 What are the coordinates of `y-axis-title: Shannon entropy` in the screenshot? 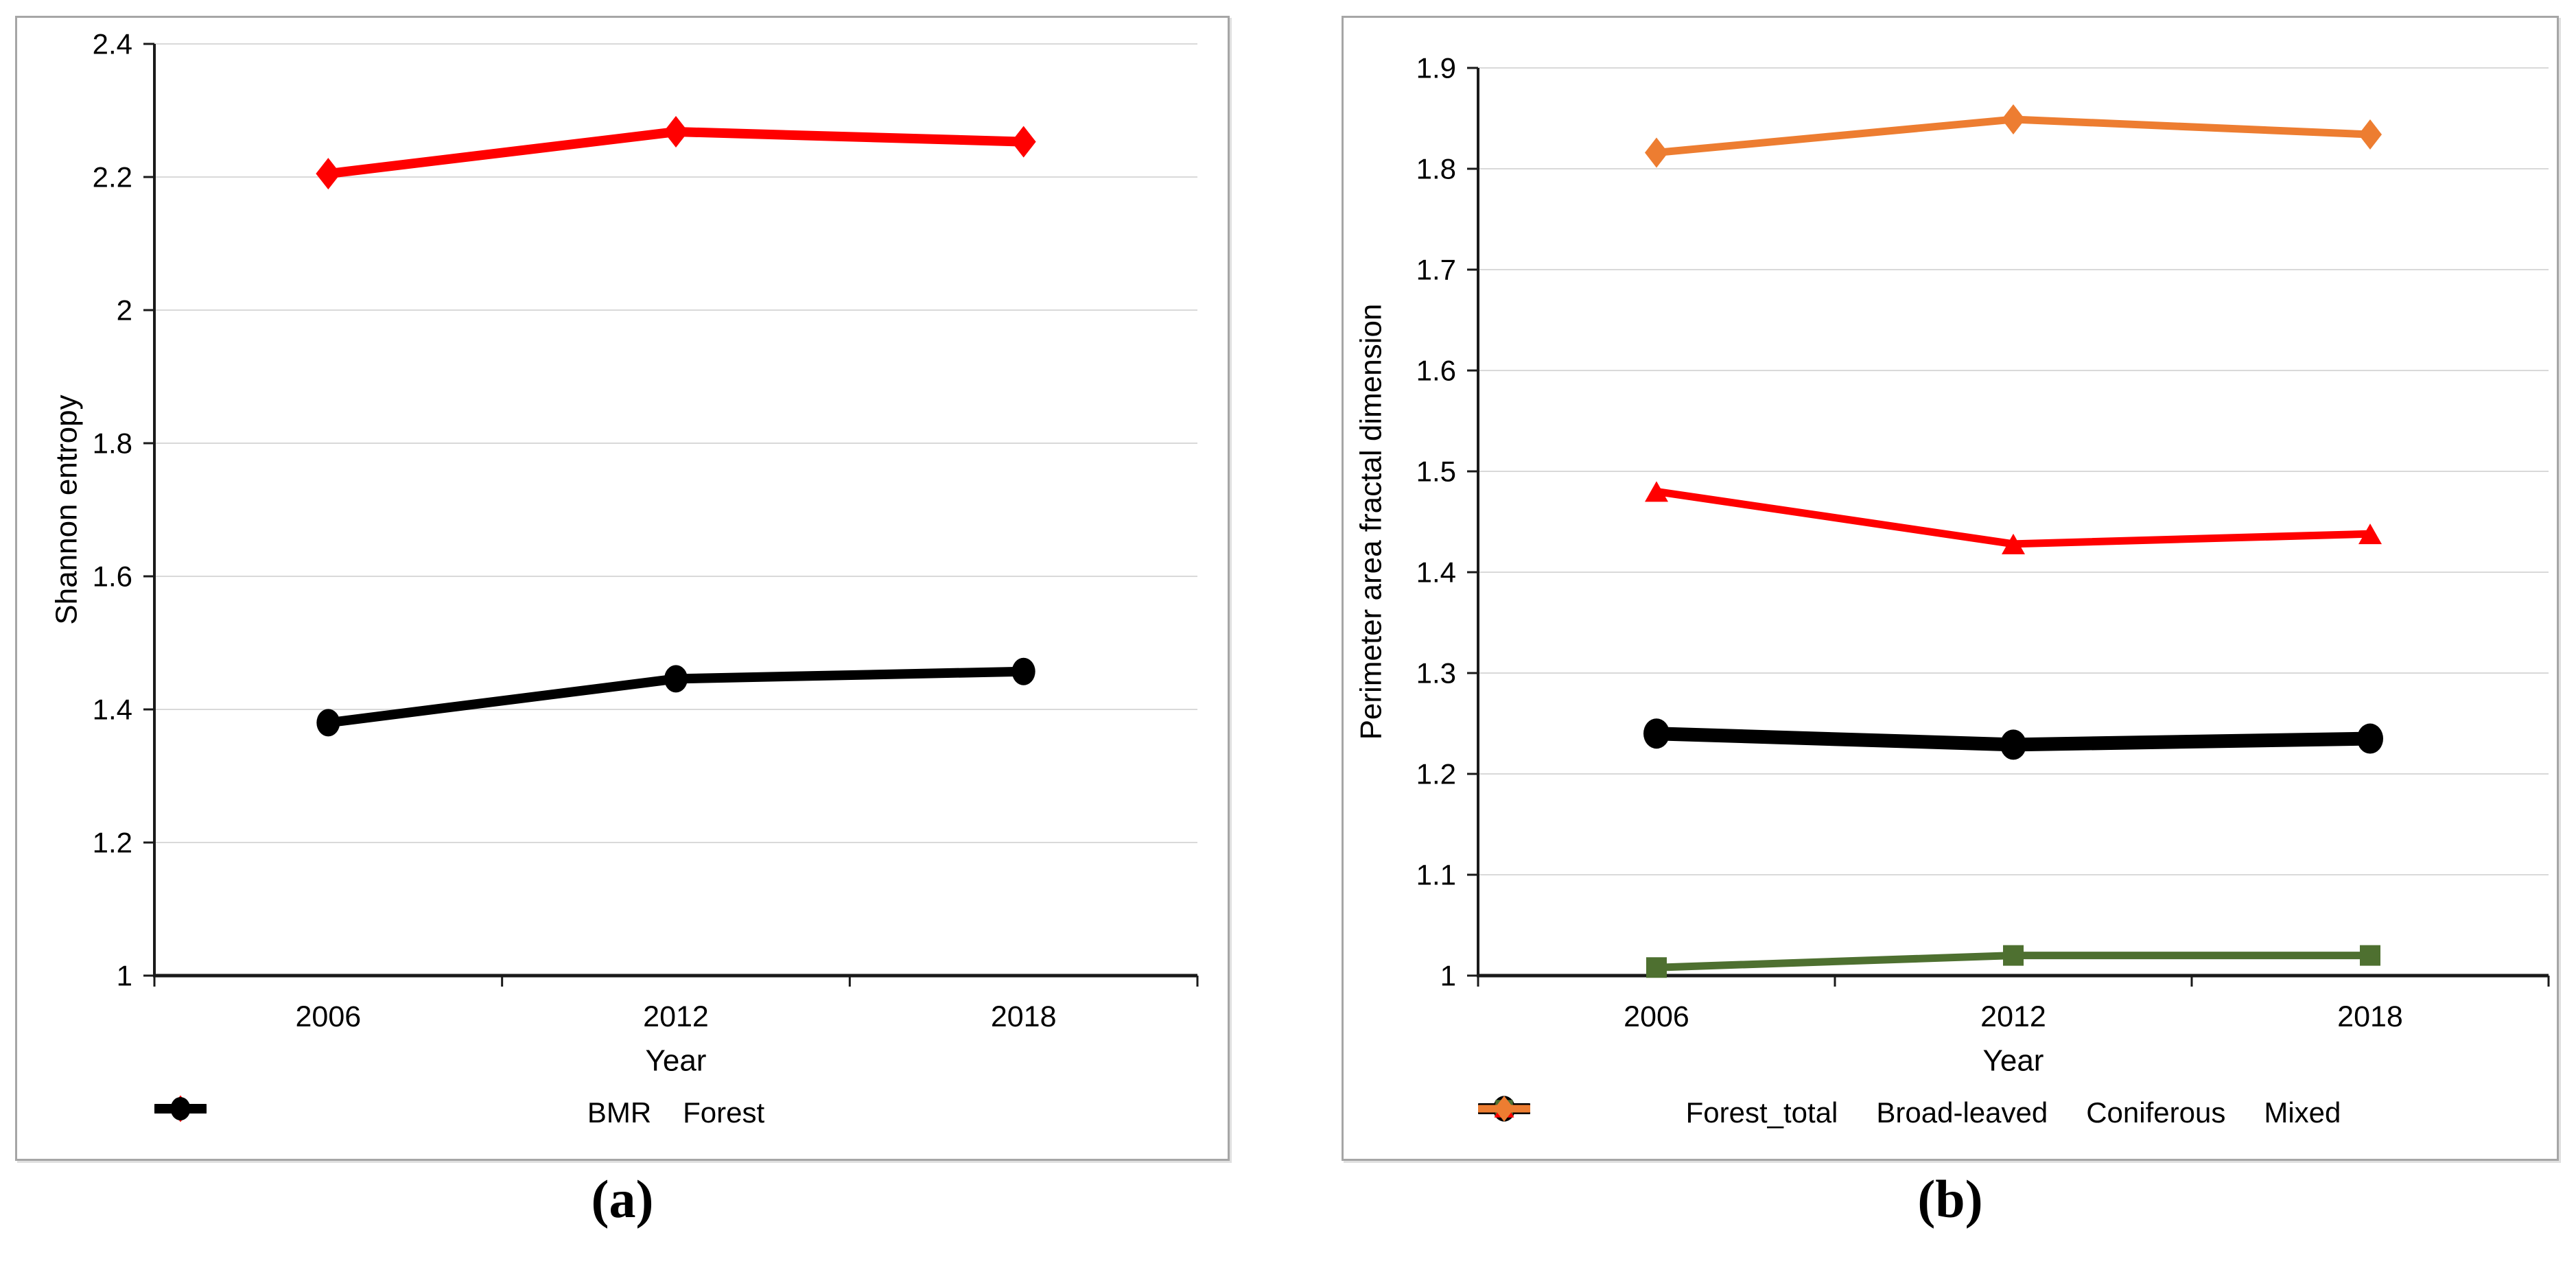 It's located at (67, 509).